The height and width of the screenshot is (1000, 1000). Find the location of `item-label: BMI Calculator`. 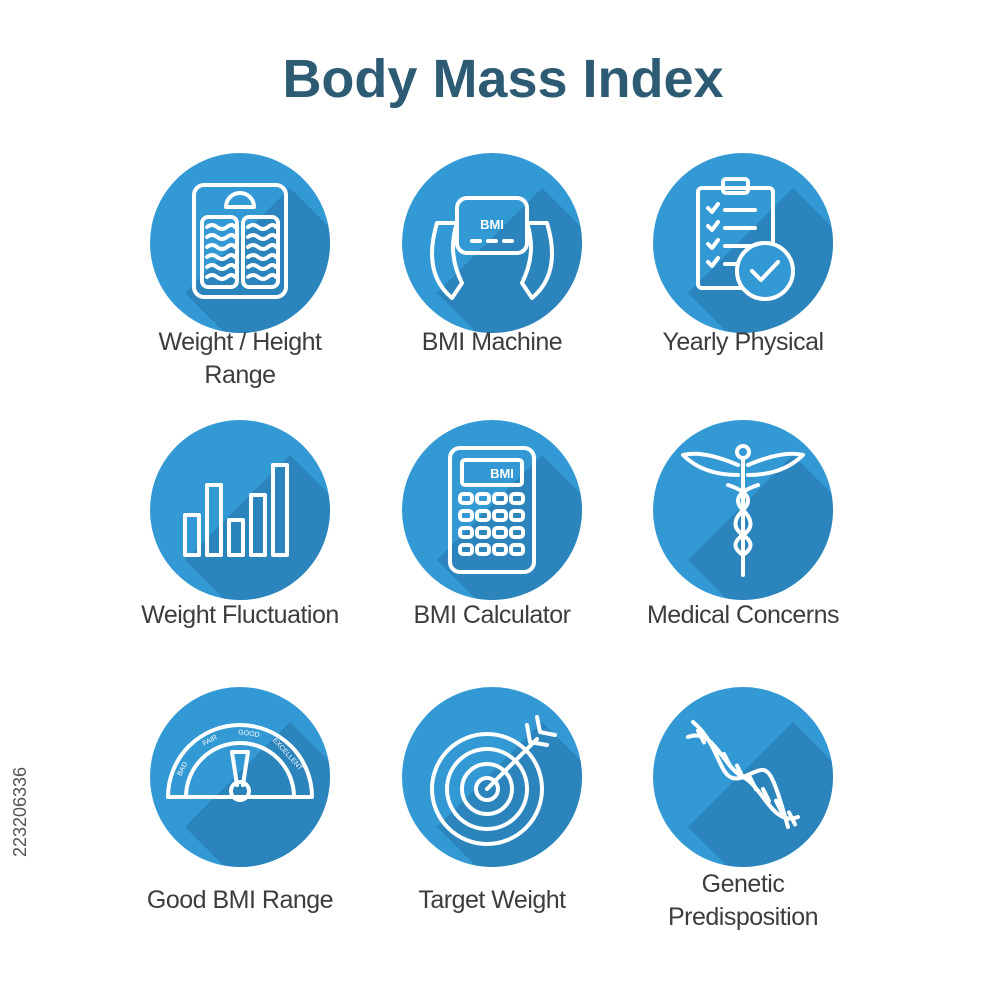

item-label: BMI Calculator is located at coordinates (492, 615).